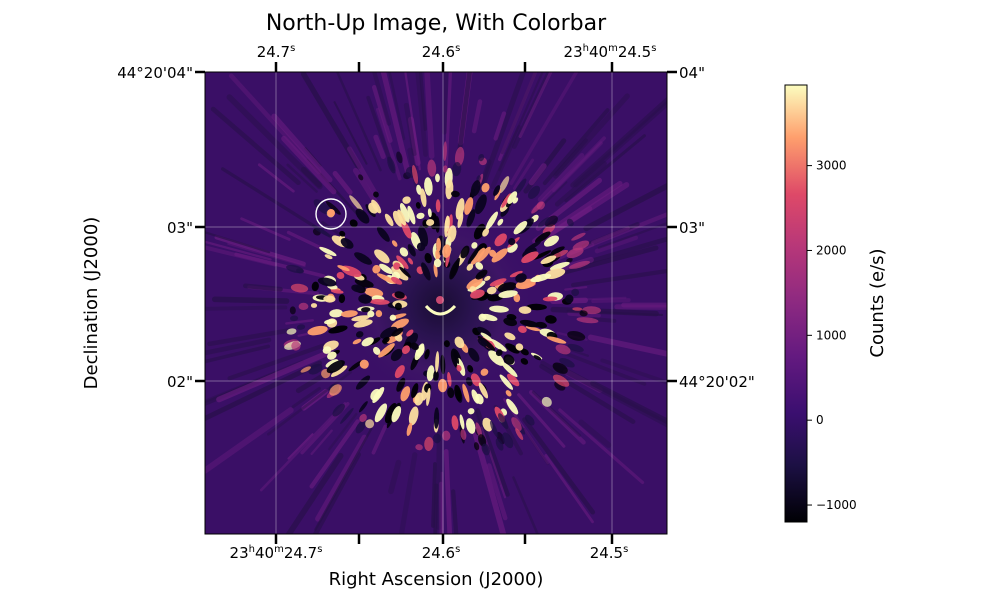 The image size is (1000, 600). I want to click on dec-tick-label-left: 02", so click(180, 382).